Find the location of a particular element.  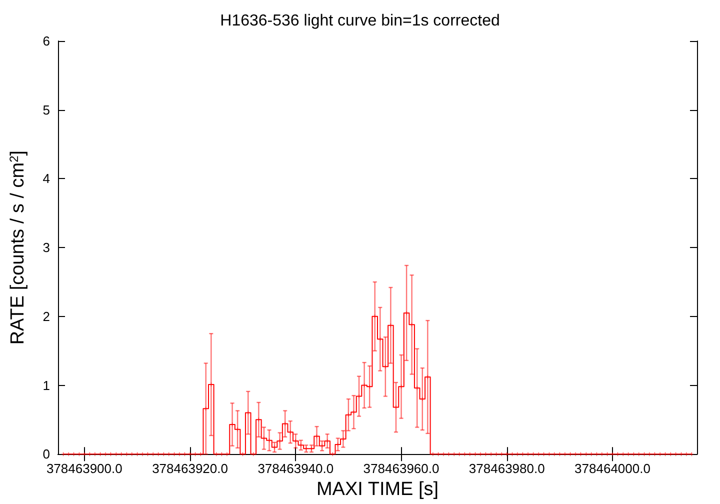

y-tick-label: 6 is located at coordinates (46, 41).